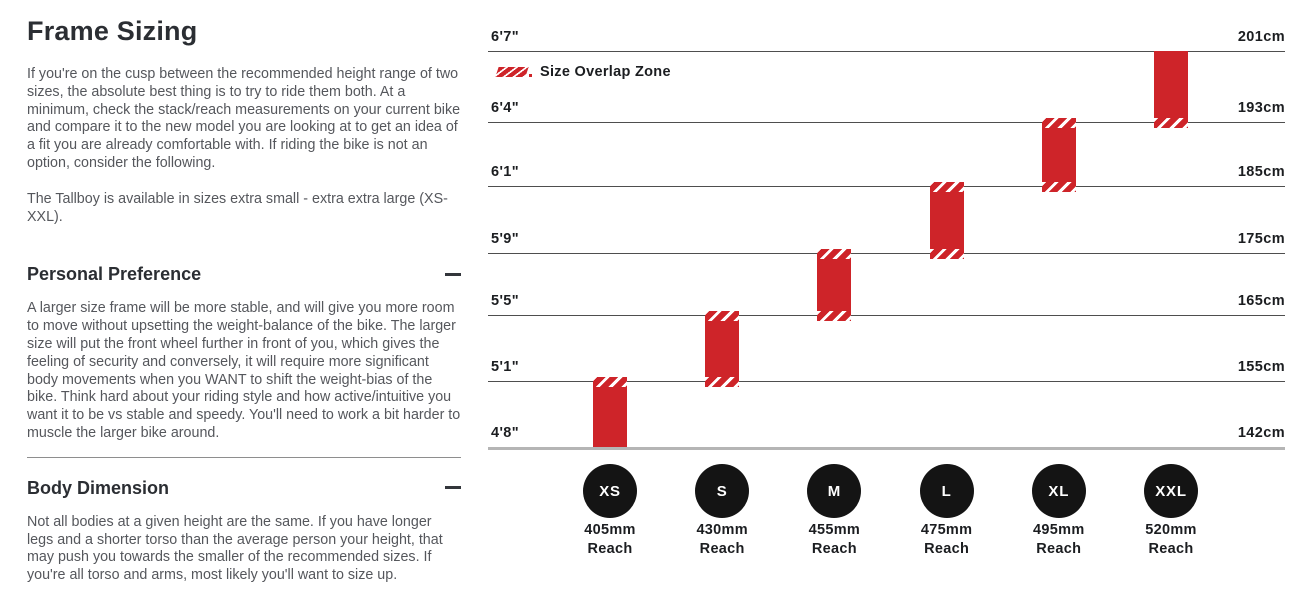 The height and width of the screenshot is (589, 1313). I want to click on personal-preference-header: Personal Preference, so click(244, 274).